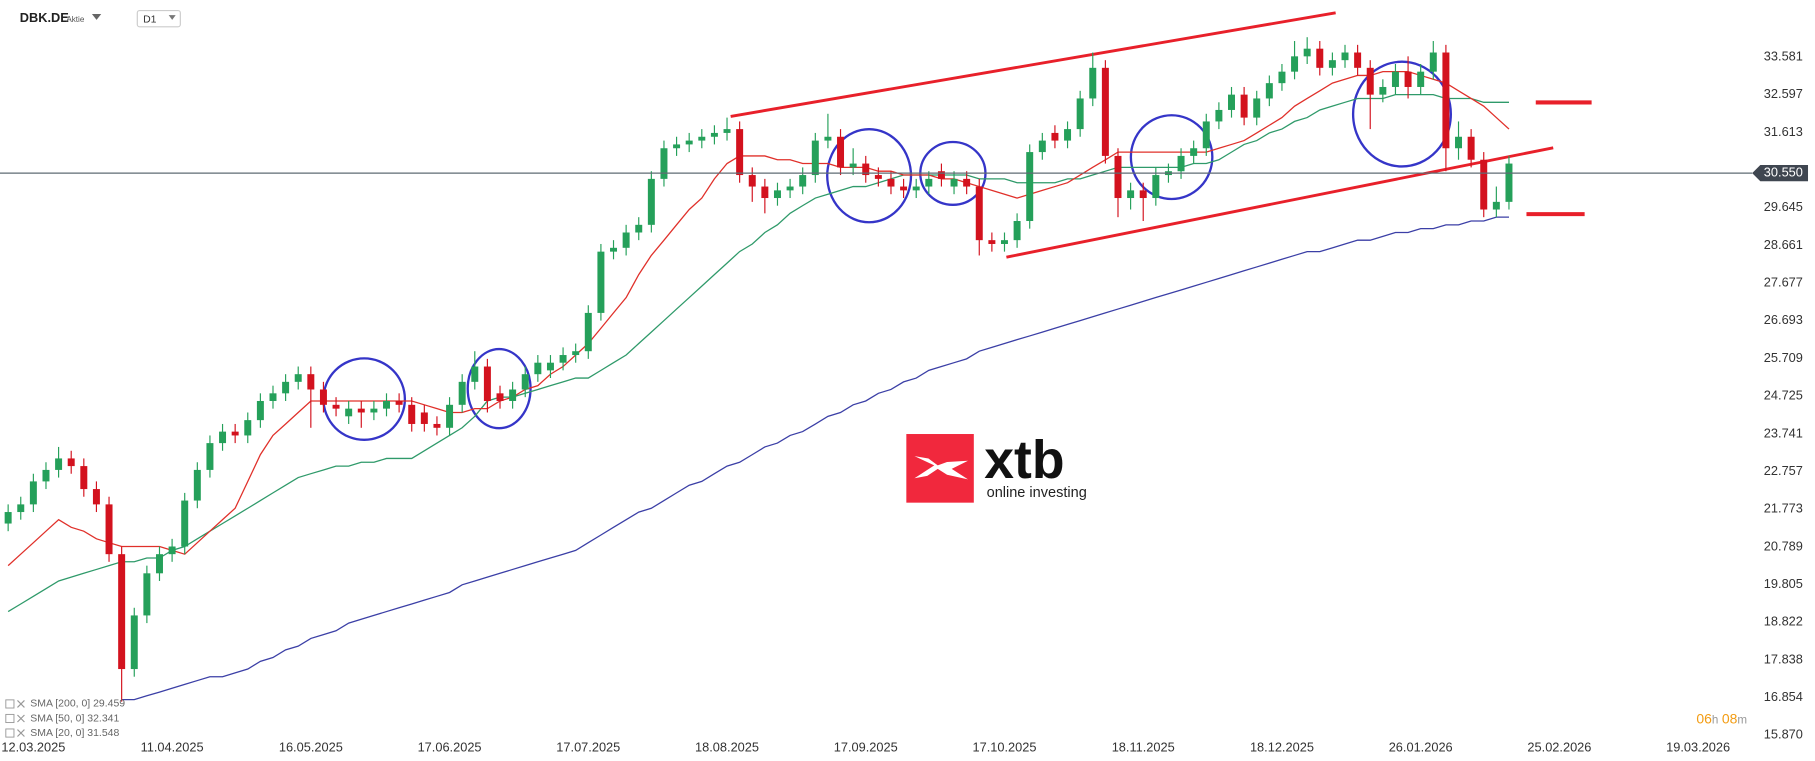 Image resolution: width=1815 pixels, height=761 pixels. I want to click on y-tick-label: 17.838, so click(1783, 658).